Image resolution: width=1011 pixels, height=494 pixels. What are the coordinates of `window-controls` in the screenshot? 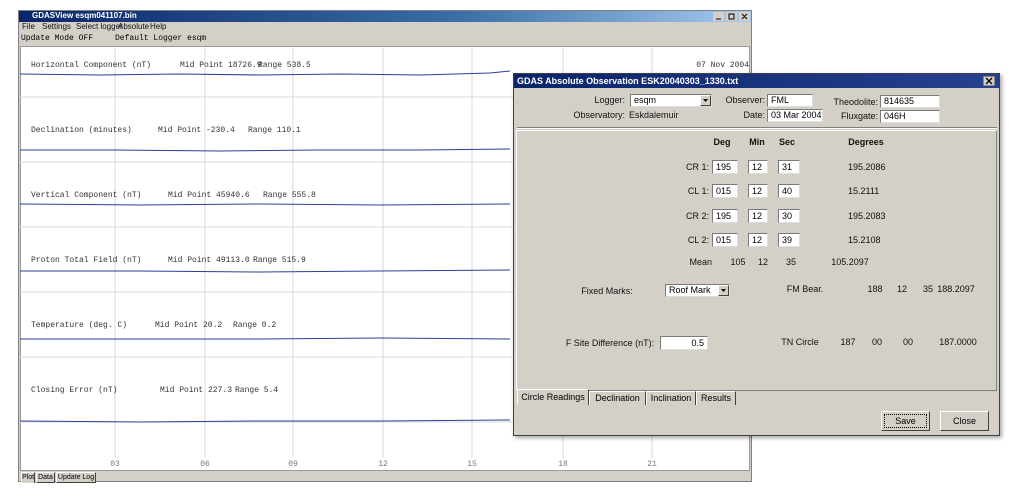 It's located at (732, 16).